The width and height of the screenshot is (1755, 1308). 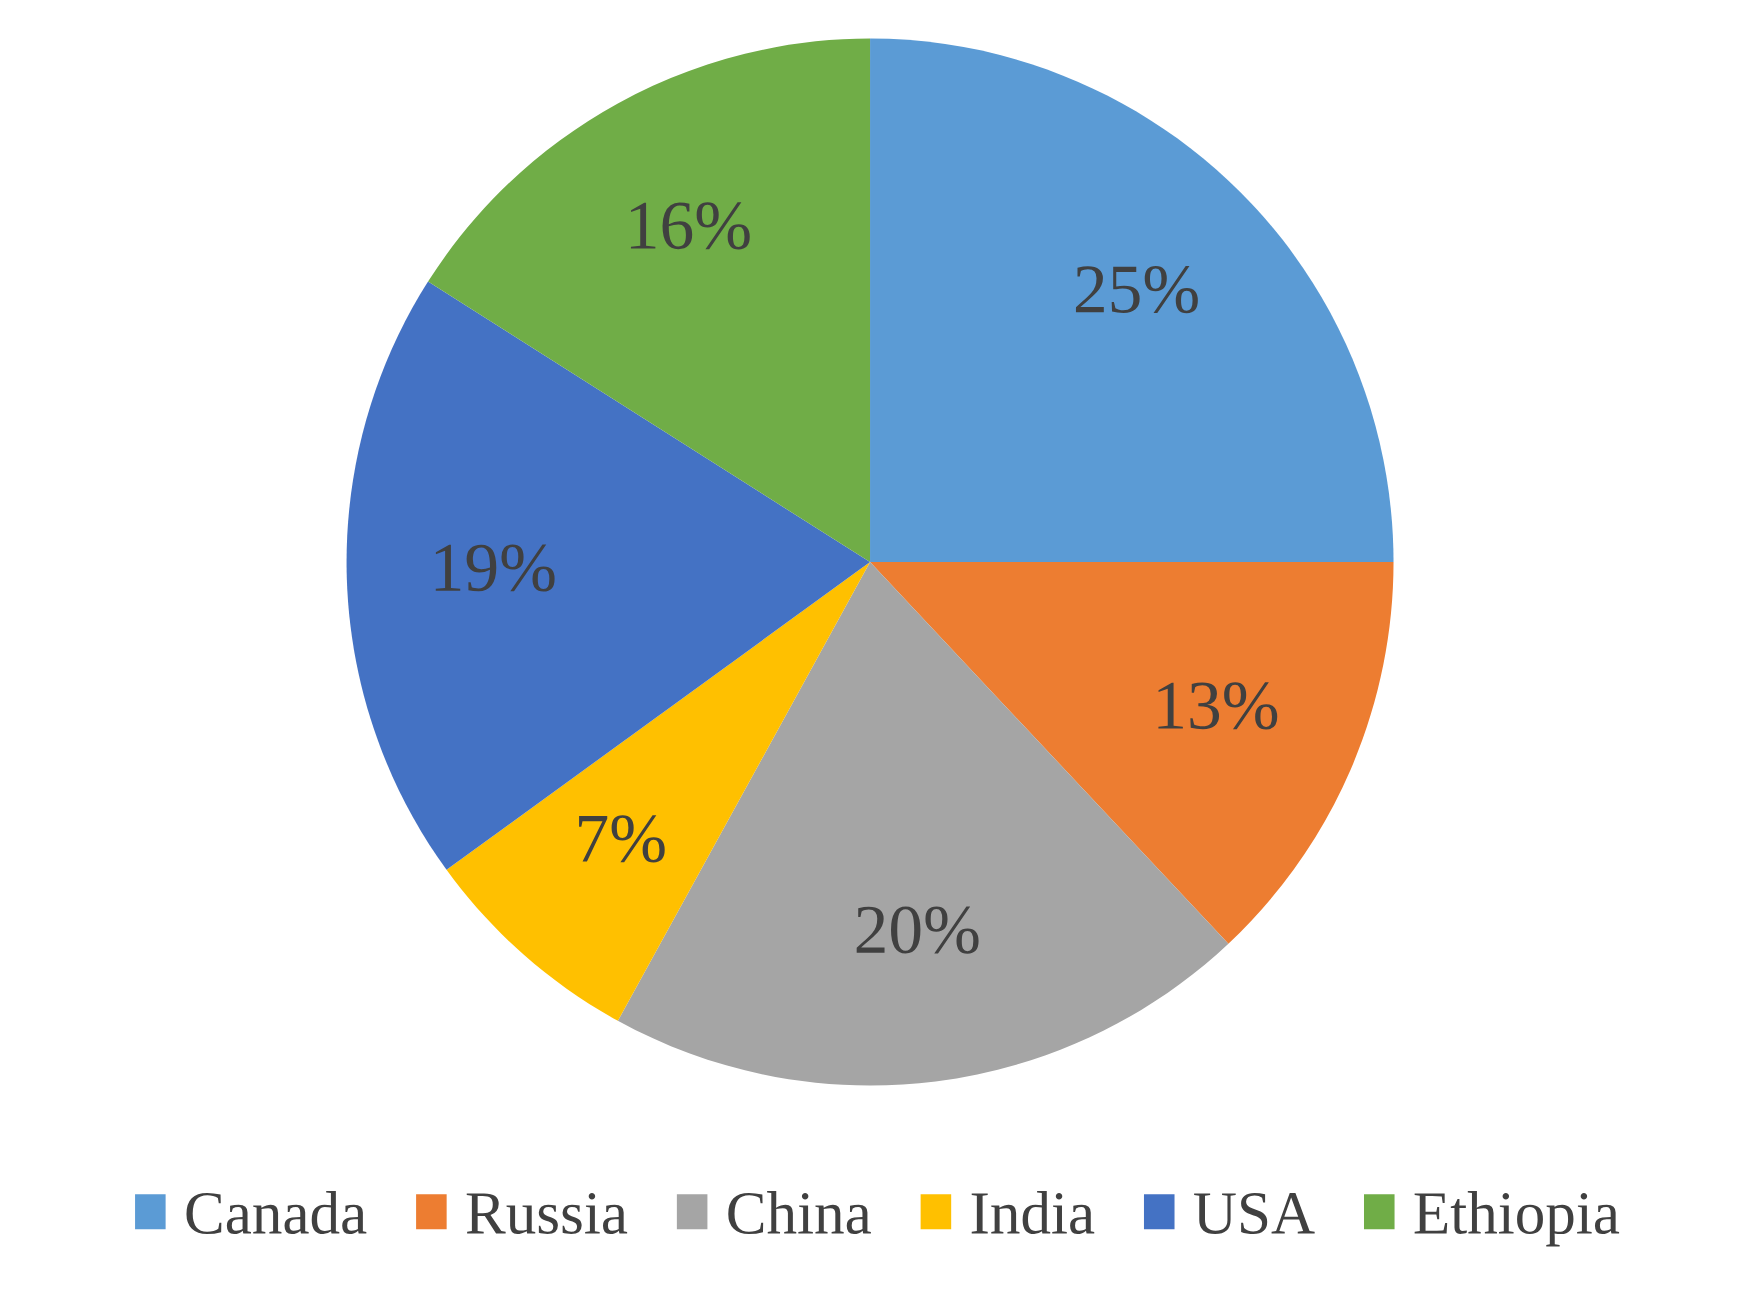 I want to click on legend-label: Ethiopia, so click(x=1517, y=1219).